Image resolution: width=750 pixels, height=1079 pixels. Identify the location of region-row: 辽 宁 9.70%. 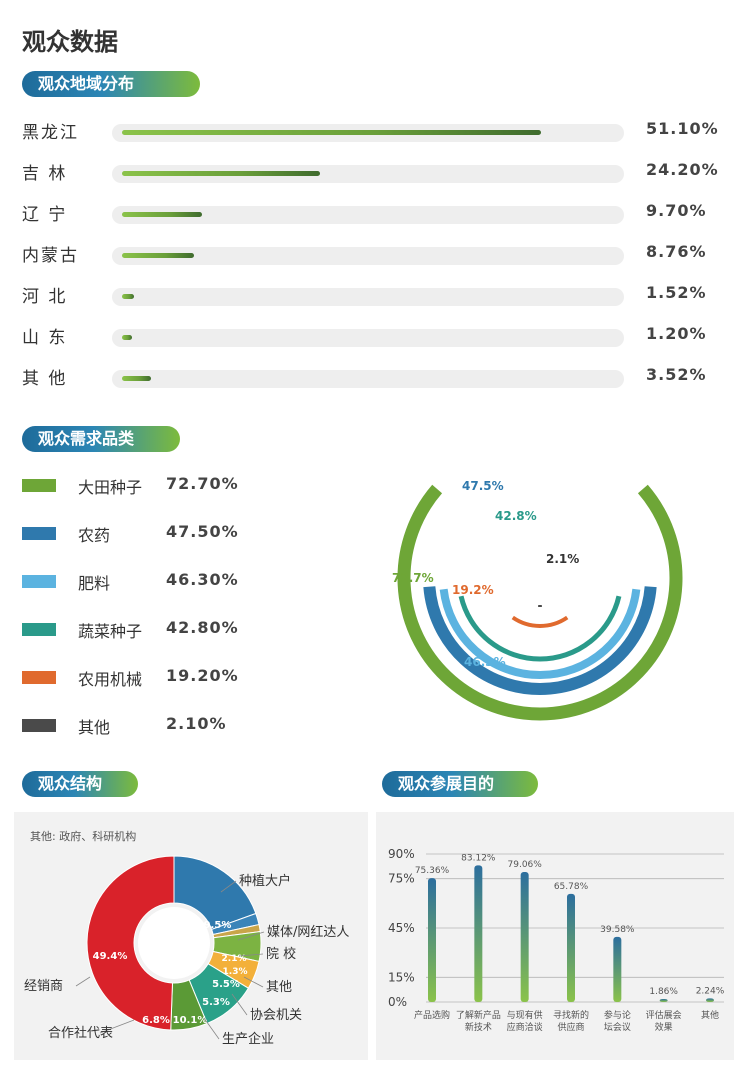
(375, 213).